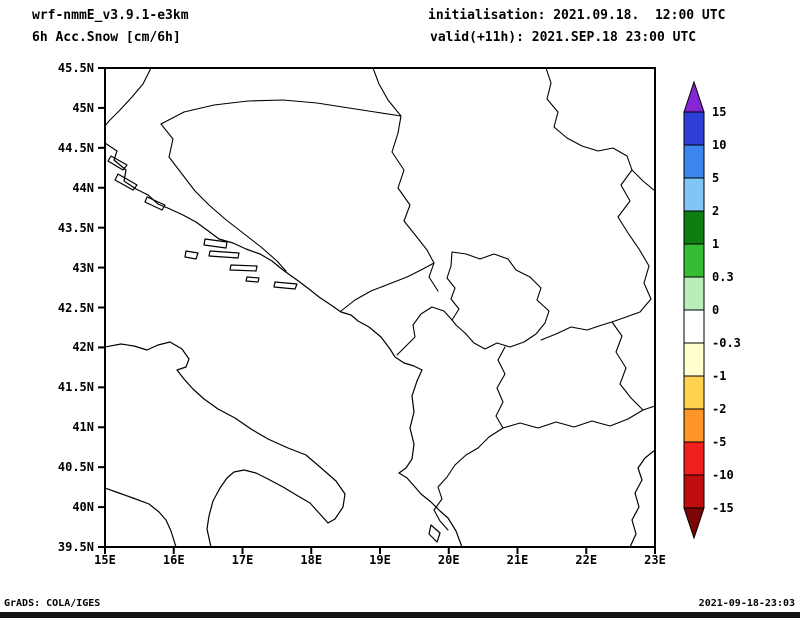  I want to click on model-version-title: wrf-nmmE_v3.9.1-e3km, so click(110, 15).